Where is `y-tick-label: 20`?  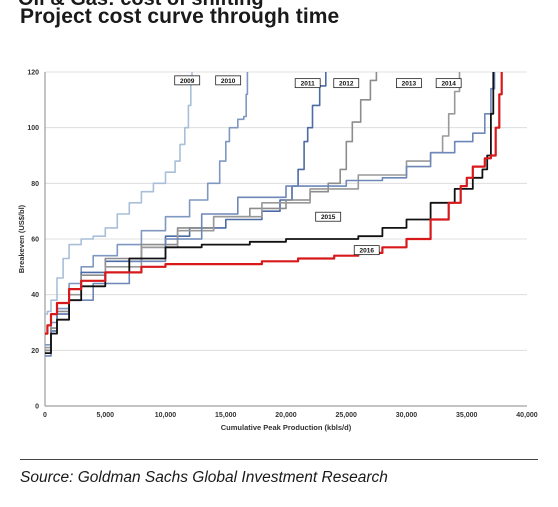 y-tick-label: 20 is located at coordinates (35, 351).